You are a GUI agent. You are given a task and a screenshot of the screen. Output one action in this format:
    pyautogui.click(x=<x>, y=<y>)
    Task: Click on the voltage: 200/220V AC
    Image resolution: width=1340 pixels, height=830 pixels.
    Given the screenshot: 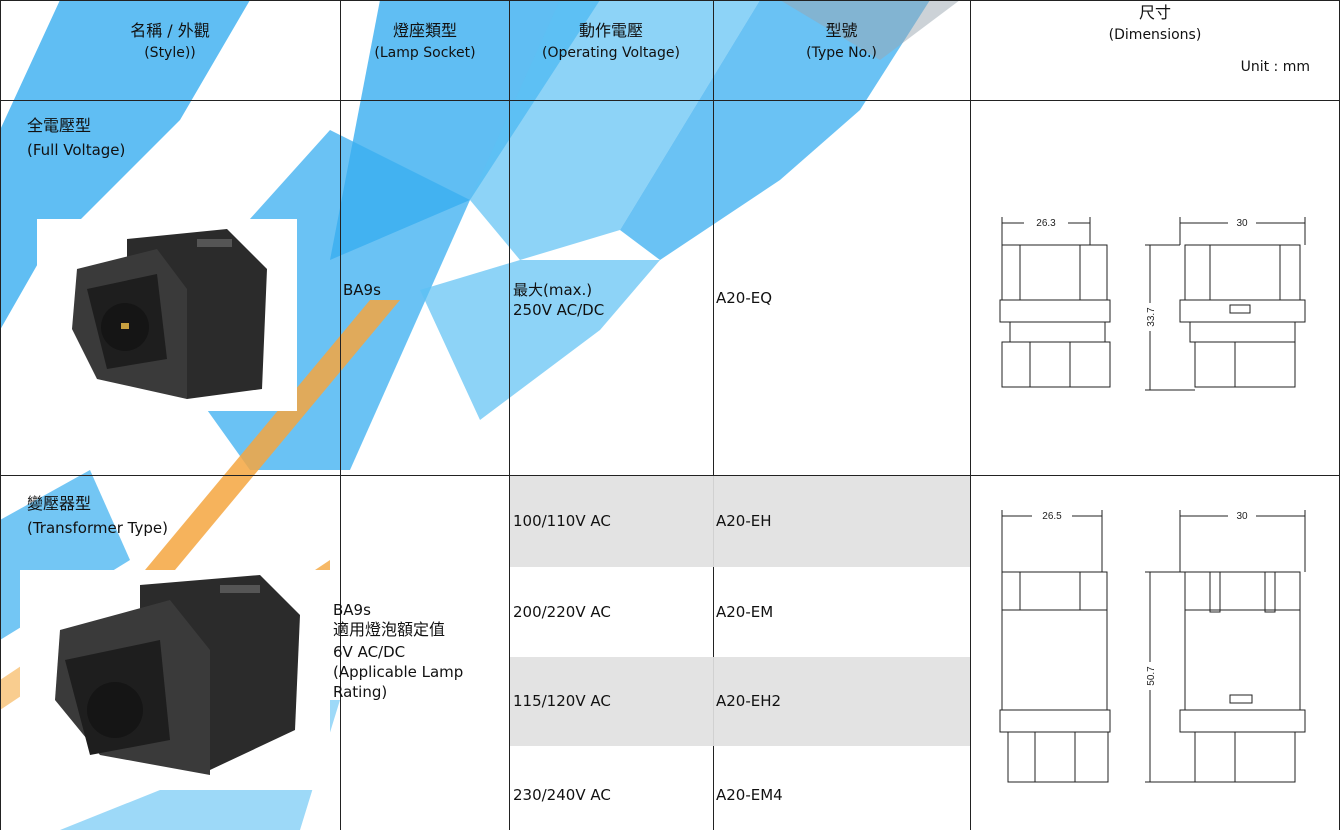 What is the action you would take?
    pyautogui.click(x=562, y=612)
    